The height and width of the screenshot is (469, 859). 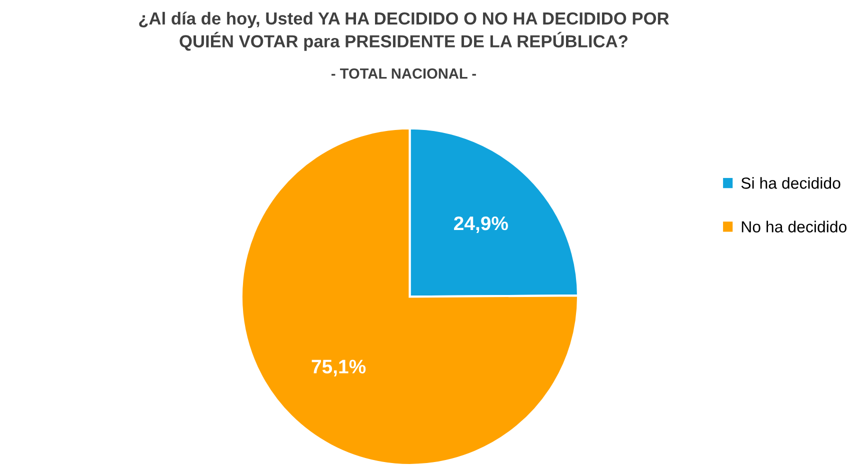 What do you see at coordinates (790, 183) in the screenshot?
I see `legend-label: Si ha decidido` at bounding box center [790, 183].